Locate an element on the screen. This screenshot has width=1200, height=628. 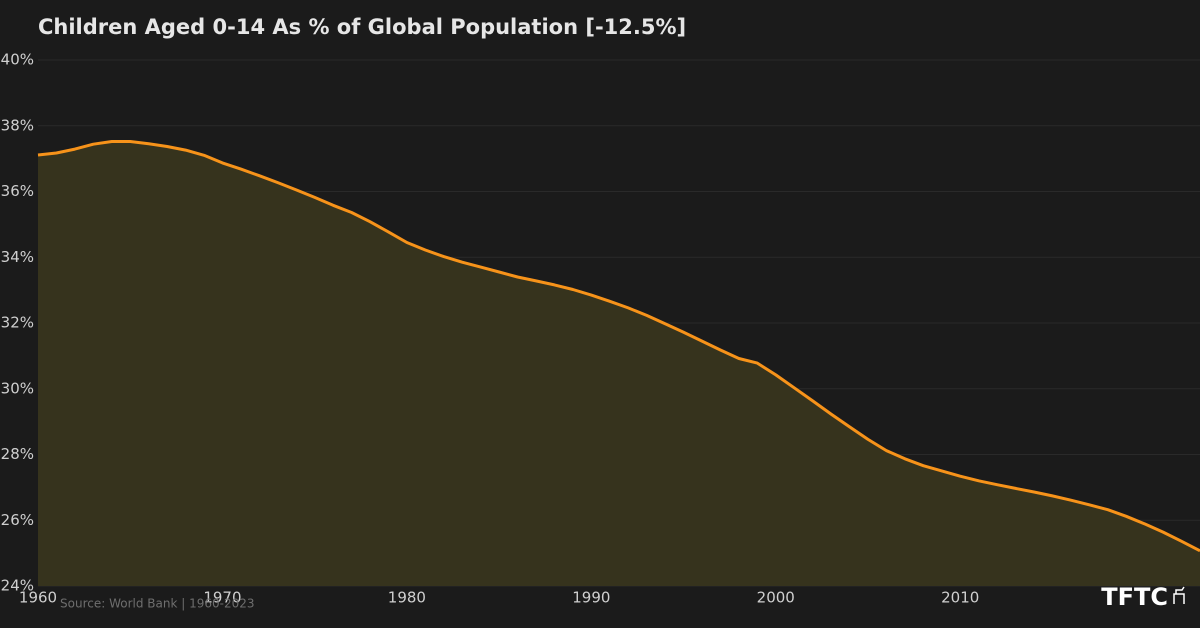
logo: TFTC is located at coordinates (1134, 597).